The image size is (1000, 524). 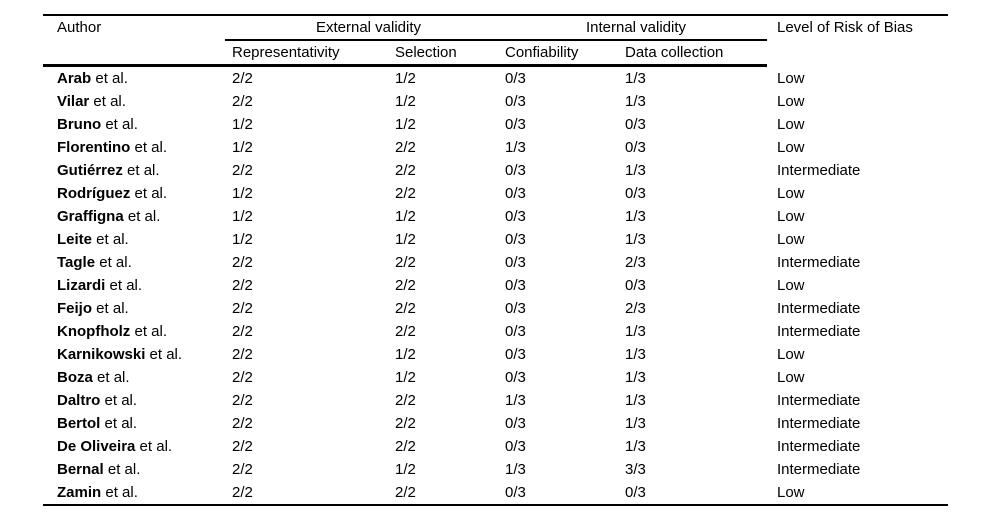 What do you see at coordinates (94, 147) in the screenshot?
I see `author-name: Florentino` at bounding box center [94, 147].